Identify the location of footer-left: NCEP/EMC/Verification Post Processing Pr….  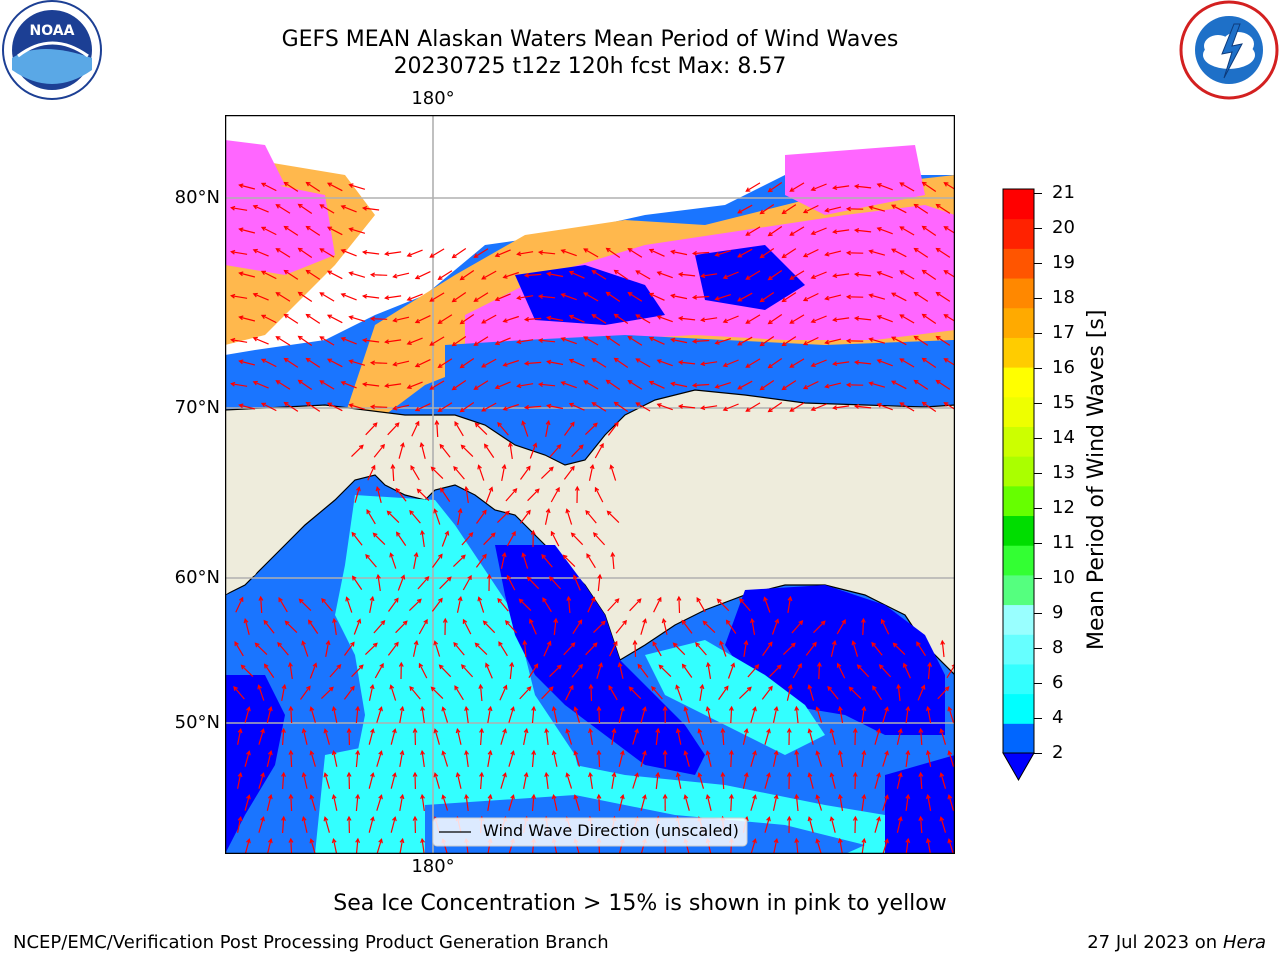
(311, 942).